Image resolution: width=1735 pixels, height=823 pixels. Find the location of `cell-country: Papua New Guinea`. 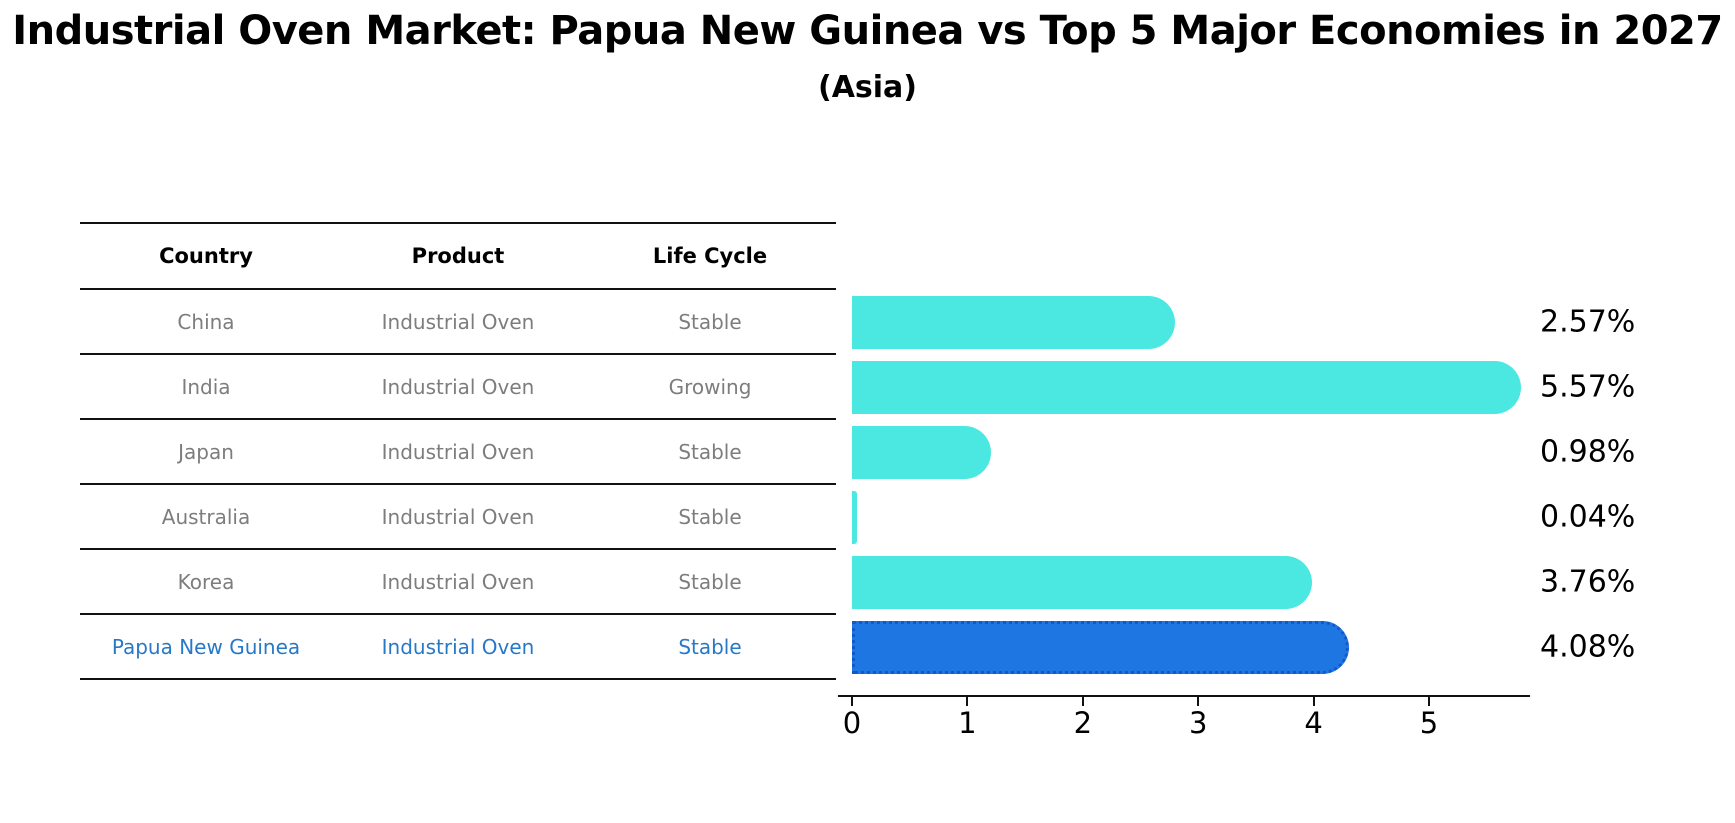

cell-country: Papua New Guinea is located at coordinates (206, 646).